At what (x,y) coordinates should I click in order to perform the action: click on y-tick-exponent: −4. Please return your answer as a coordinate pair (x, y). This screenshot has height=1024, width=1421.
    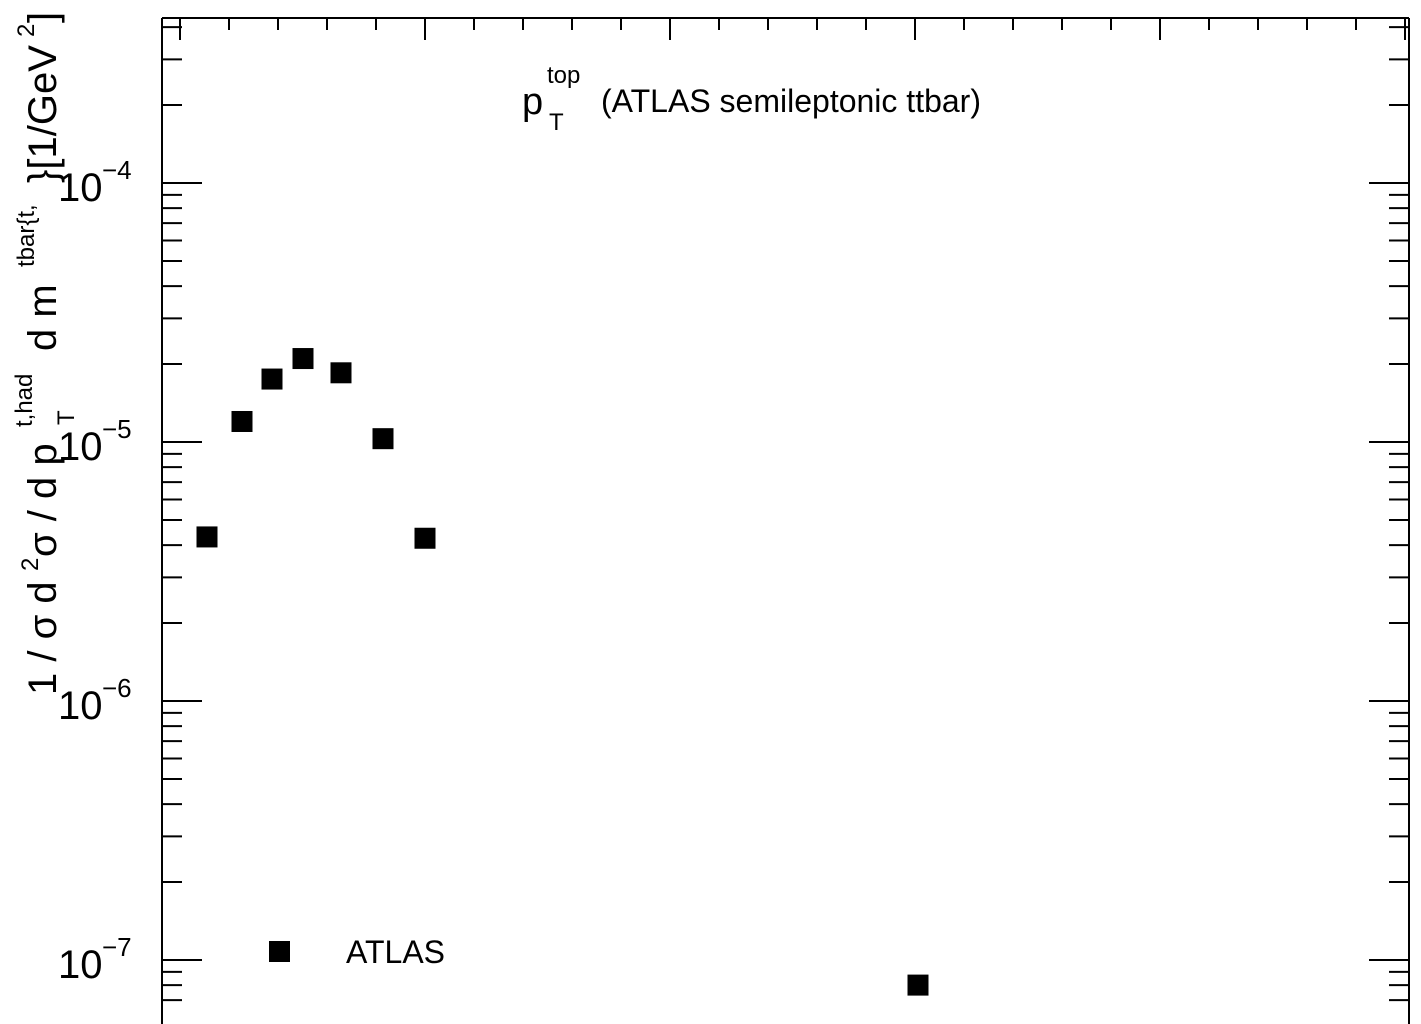
    Looking at the image, I should click on (117, 170).